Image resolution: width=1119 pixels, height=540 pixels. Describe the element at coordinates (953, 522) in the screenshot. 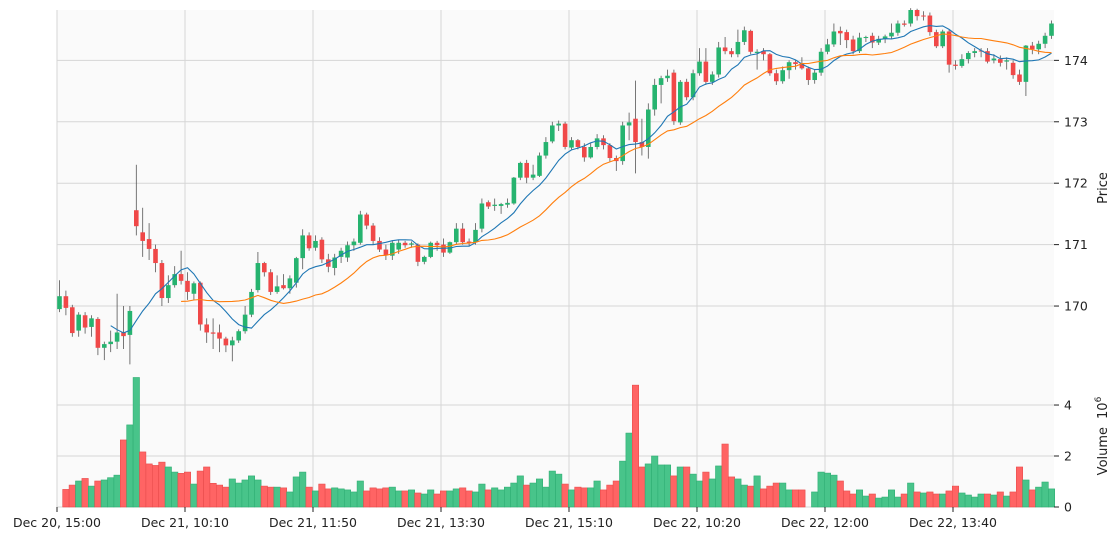

I see `x-tick-label: Dec 22, 13:40` at that location.